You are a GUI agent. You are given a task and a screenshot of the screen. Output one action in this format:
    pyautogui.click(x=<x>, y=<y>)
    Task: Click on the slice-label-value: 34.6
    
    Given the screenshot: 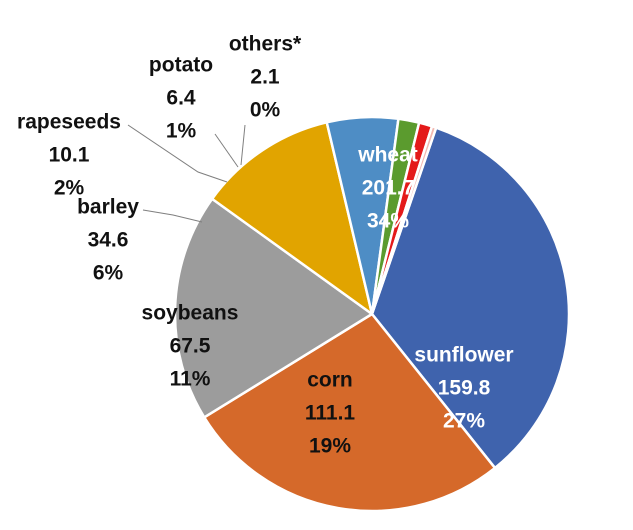 What is the action you would take?
    pyautogui.click(x=108, y=240)
    